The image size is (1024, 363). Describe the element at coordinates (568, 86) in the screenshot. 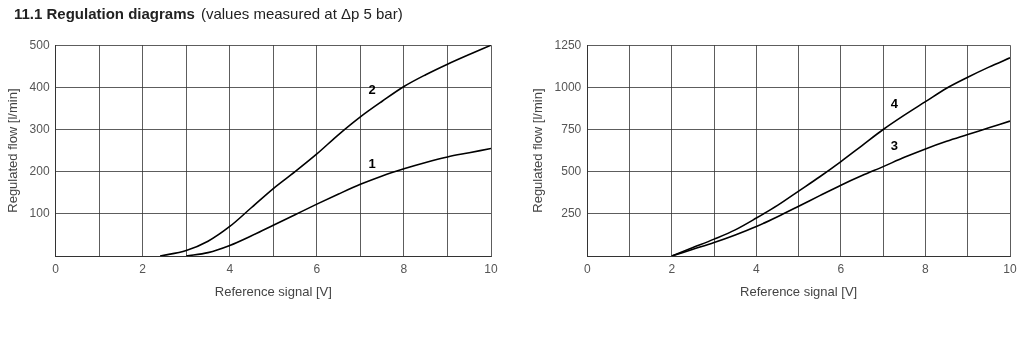

I see `y-tick-label: 1000` at that location.